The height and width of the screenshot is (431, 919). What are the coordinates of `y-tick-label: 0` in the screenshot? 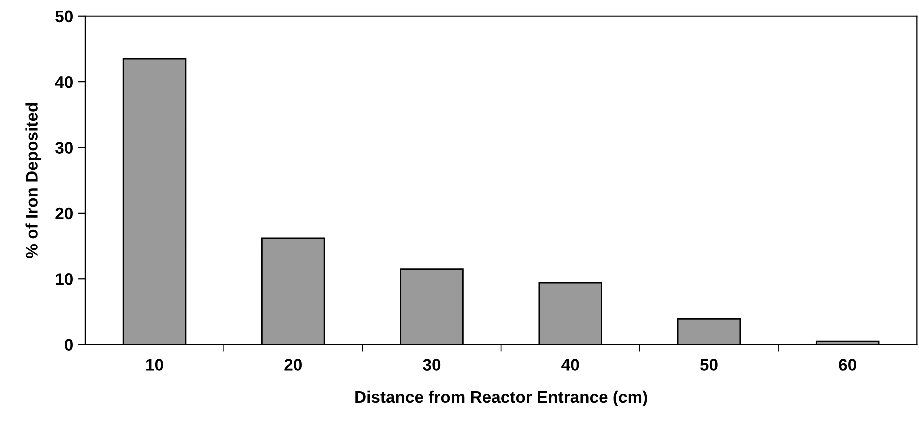 It's located at (69, 345).